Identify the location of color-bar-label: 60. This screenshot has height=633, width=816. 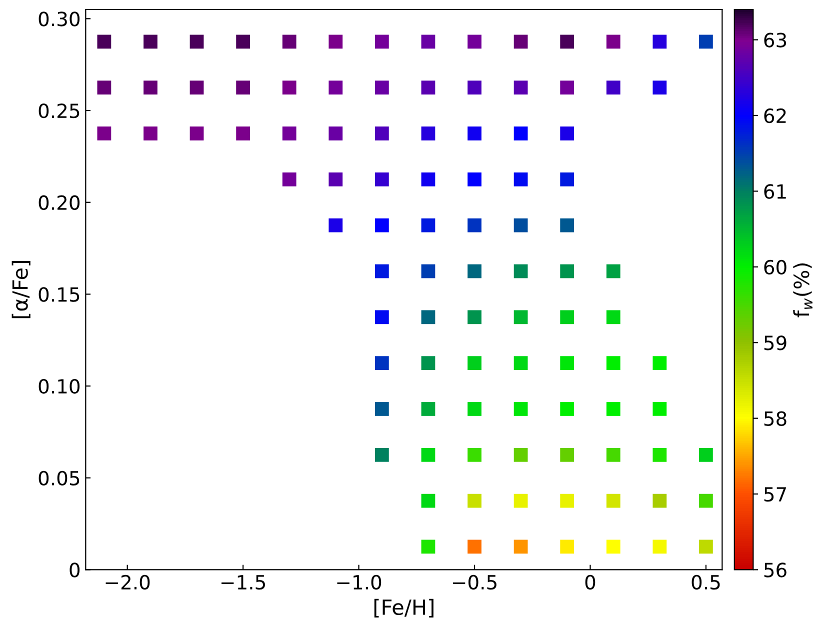
(775, 267).